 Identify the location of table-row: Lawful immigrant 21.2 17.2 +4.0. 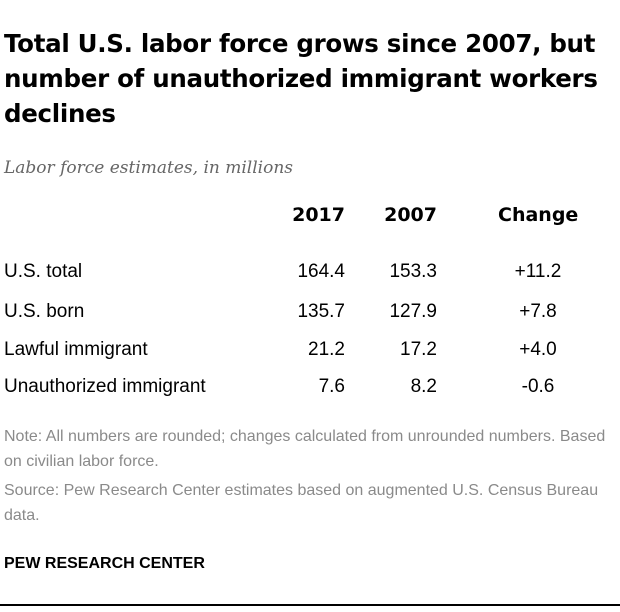
(310, 354).